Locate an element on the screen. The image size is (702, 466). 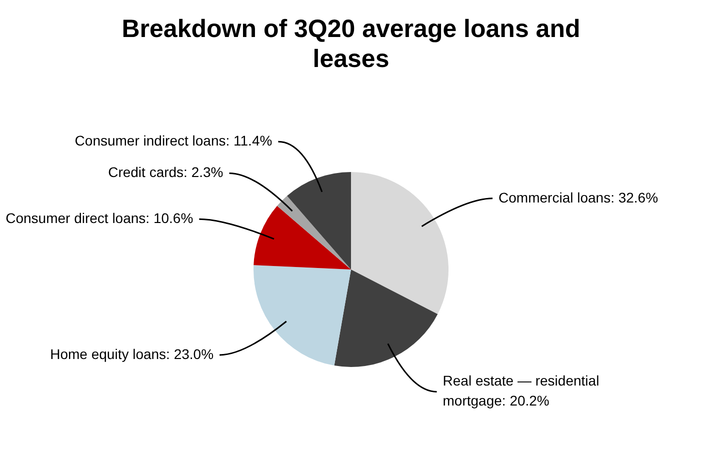
slice-label: Credit cards: 2.3% is located at coordinates (166, 172).